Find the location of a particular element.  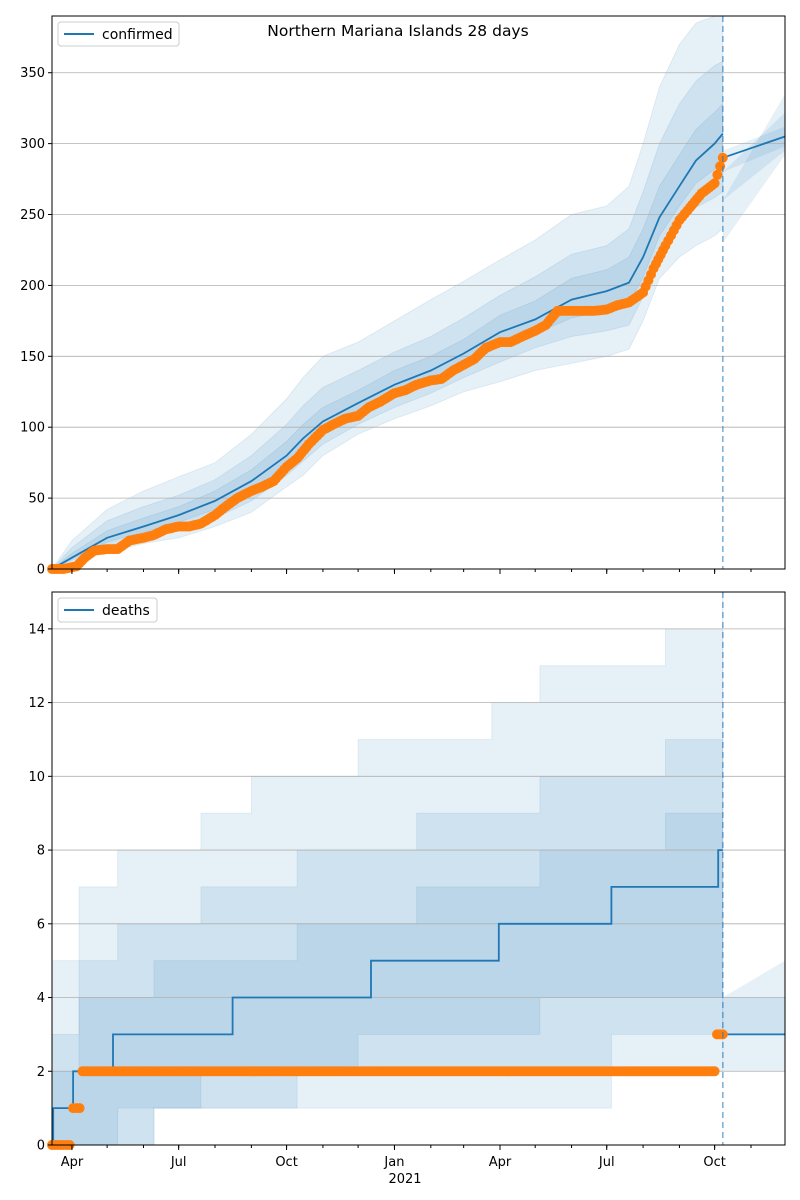

figure-title: Northern Mariana Islands 28 days is located at coordinates (397, 31).